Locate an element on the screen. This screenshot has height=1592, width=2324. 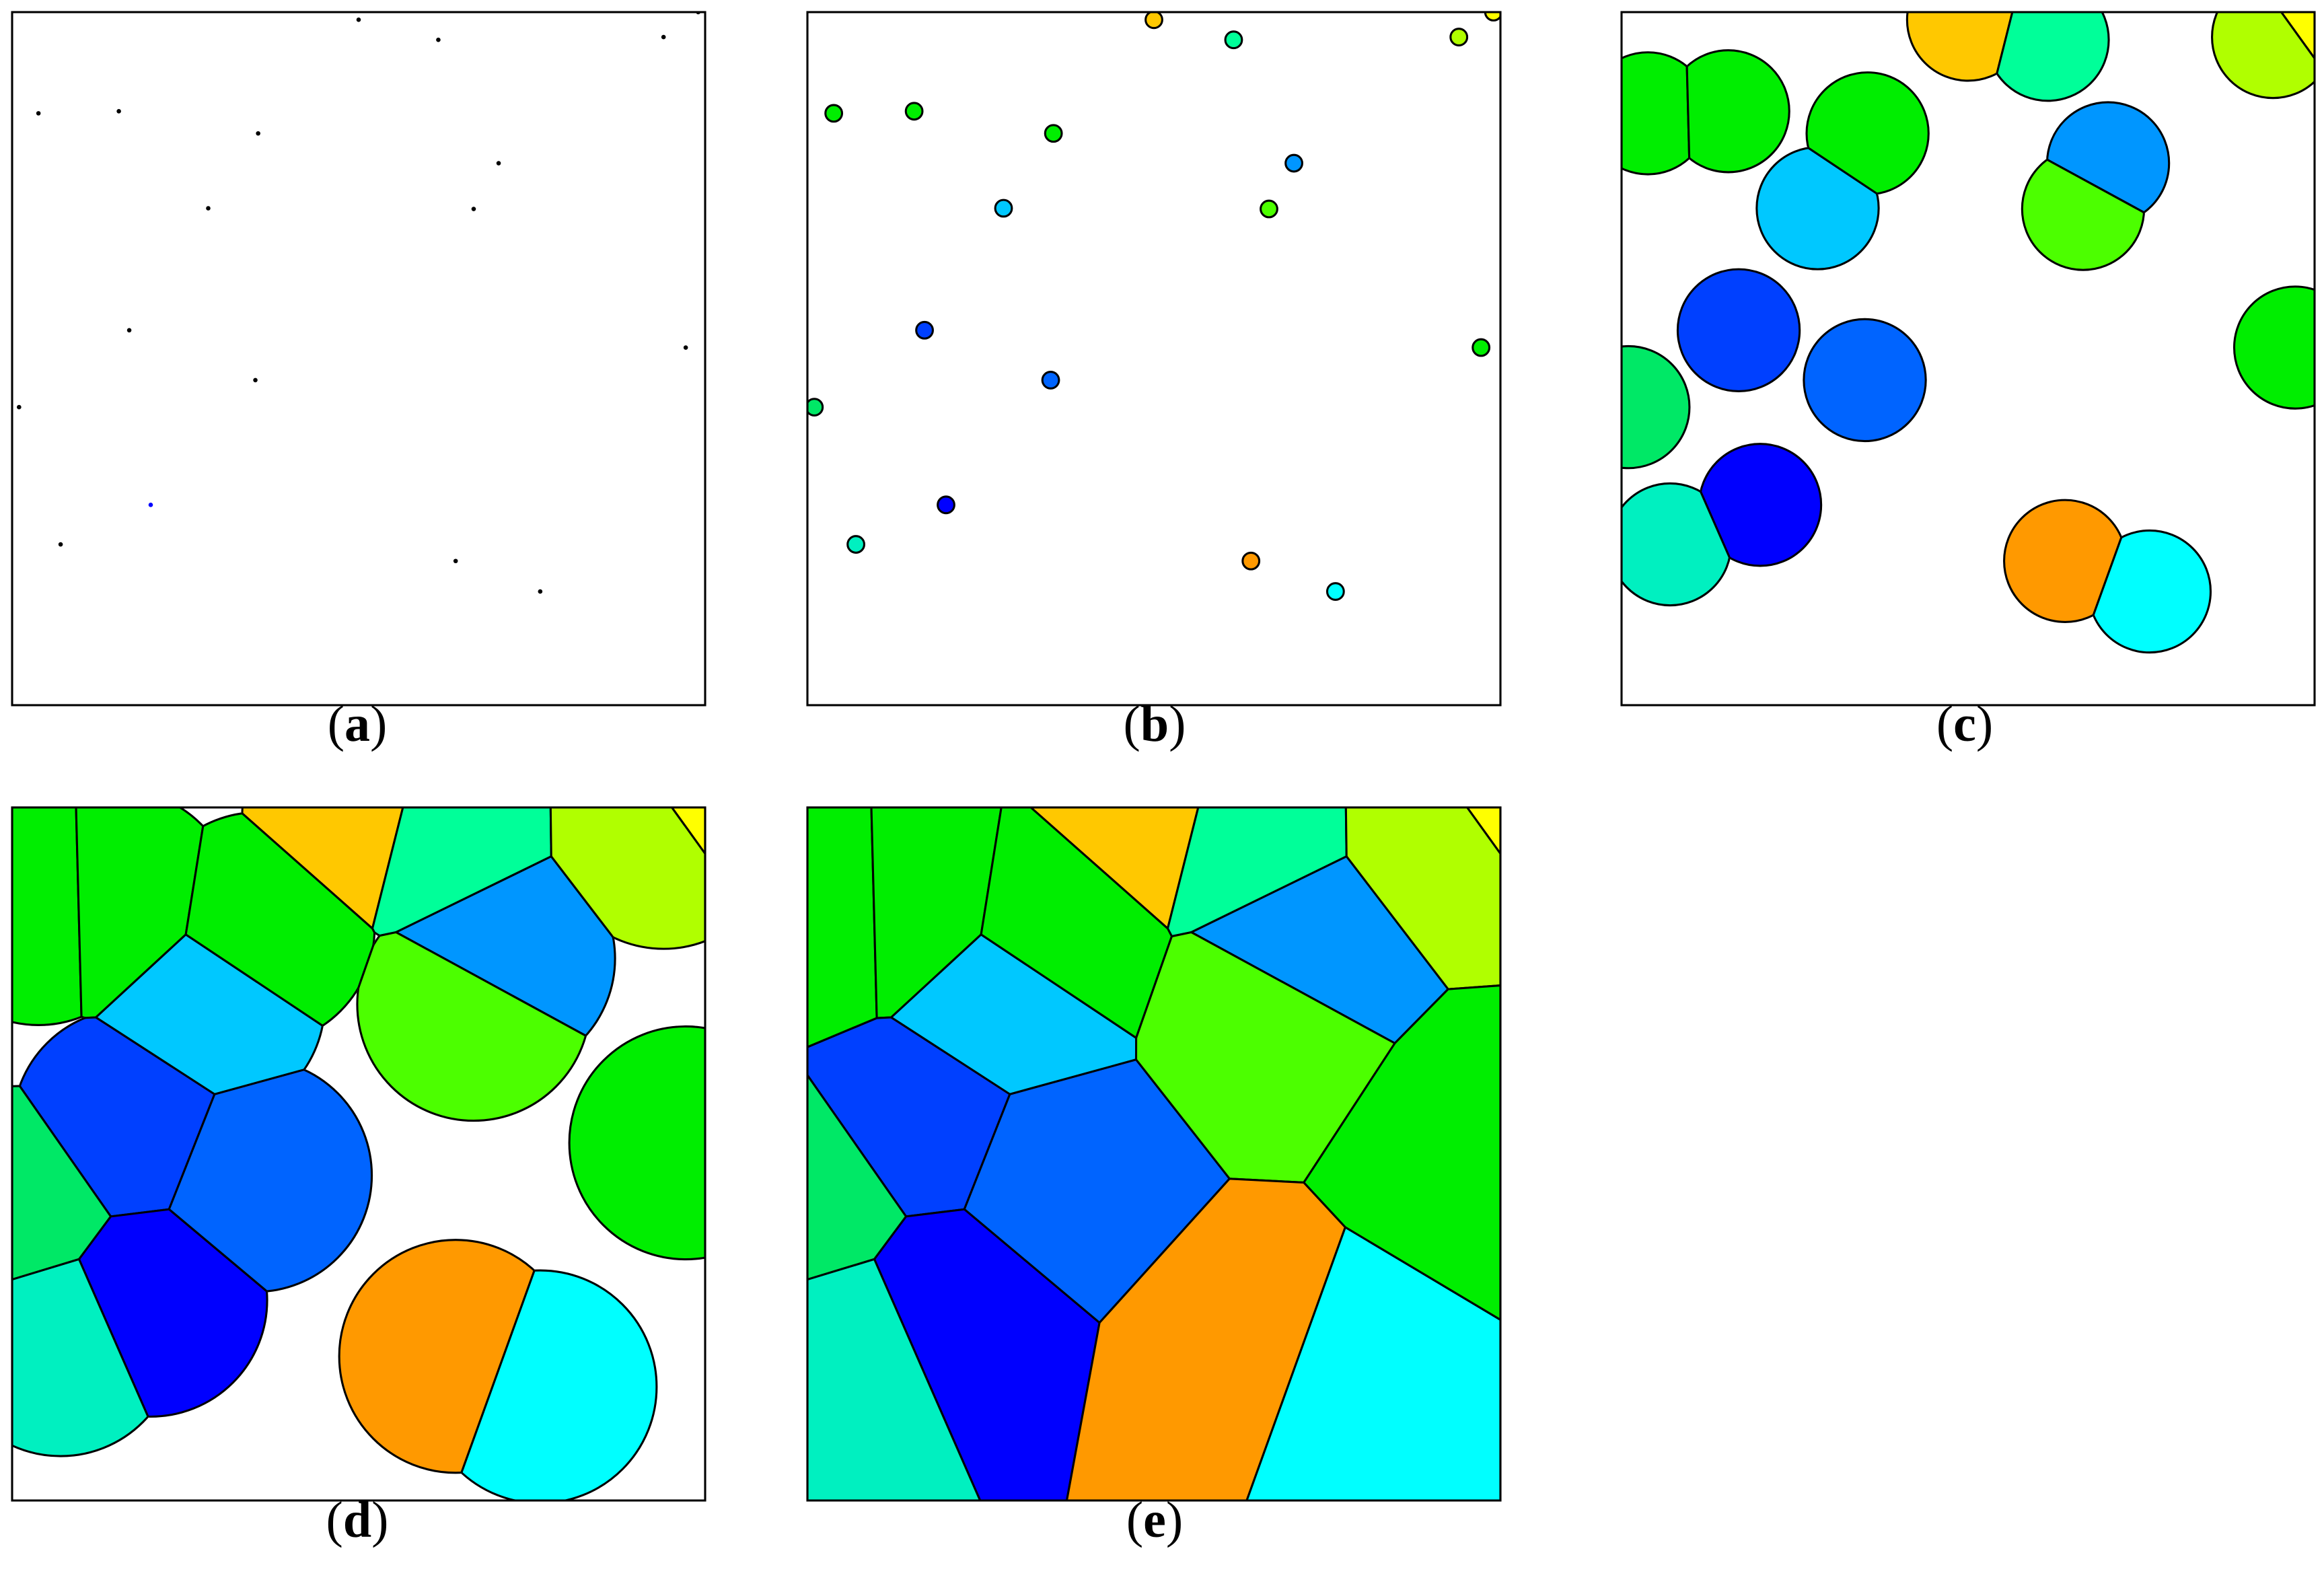
panel-a is located at coordinates (358, 359).